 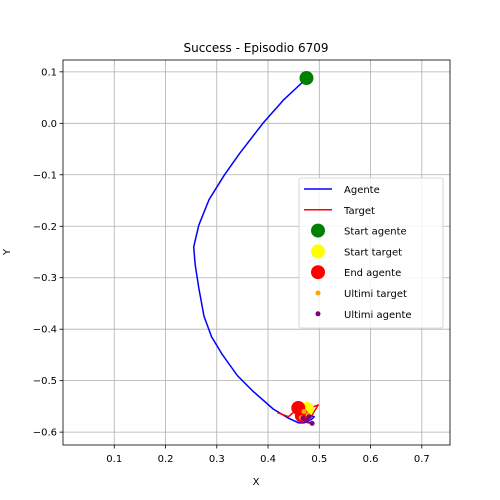 I want to click on legend-start-target-label: Start target, so click(x=373, y=252).